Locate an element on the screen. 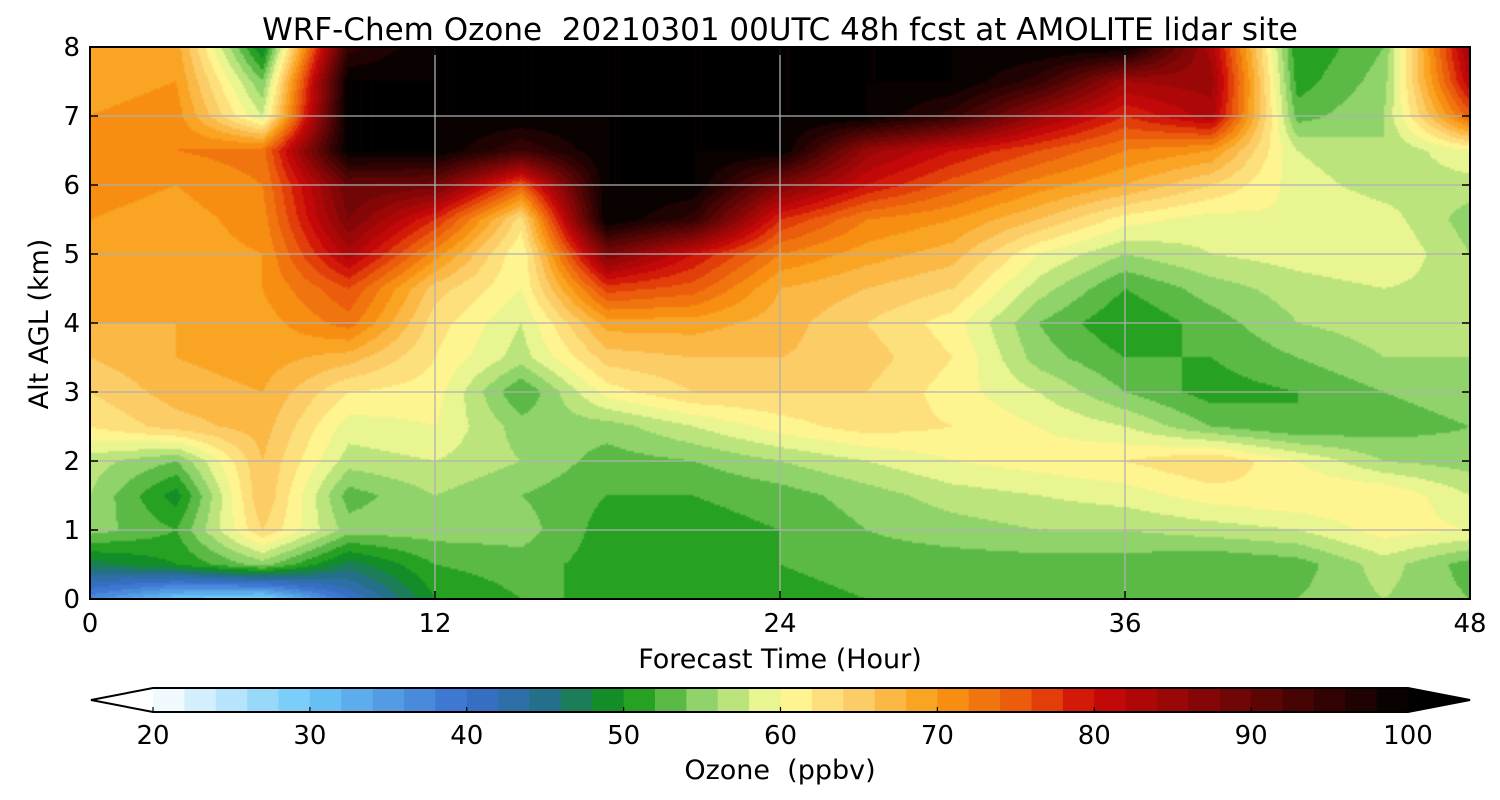 The width and height of the screenshot is (1500, 800). colorbar-max-arrow is located at coordinates (1439, 700).